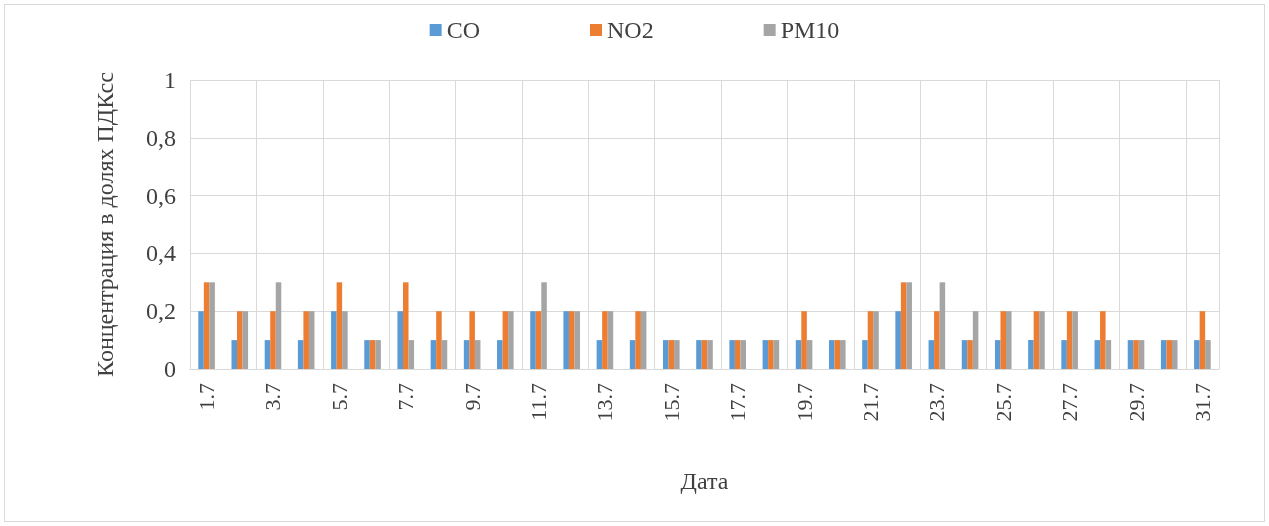  Describe the element at coordinates (539, 402) in the screenshot. I see `x-tick-label: 11.7` at that location.